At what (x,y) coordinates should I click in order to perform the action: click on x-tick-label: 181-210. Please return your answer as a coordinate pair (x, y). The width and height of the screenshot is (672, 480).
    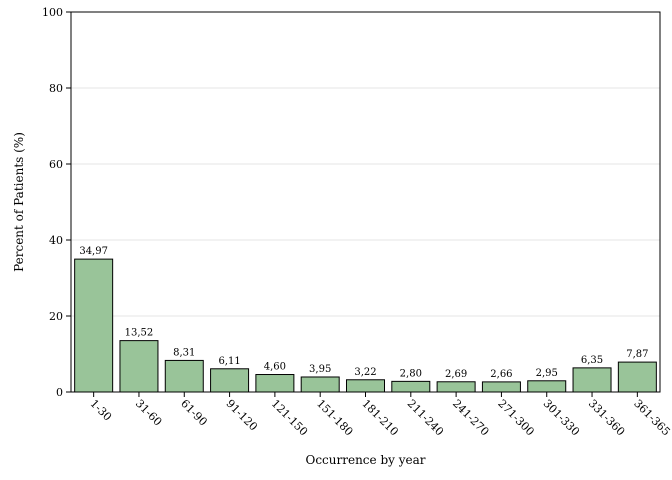
    Looking at the image, I should click on (380, 418).